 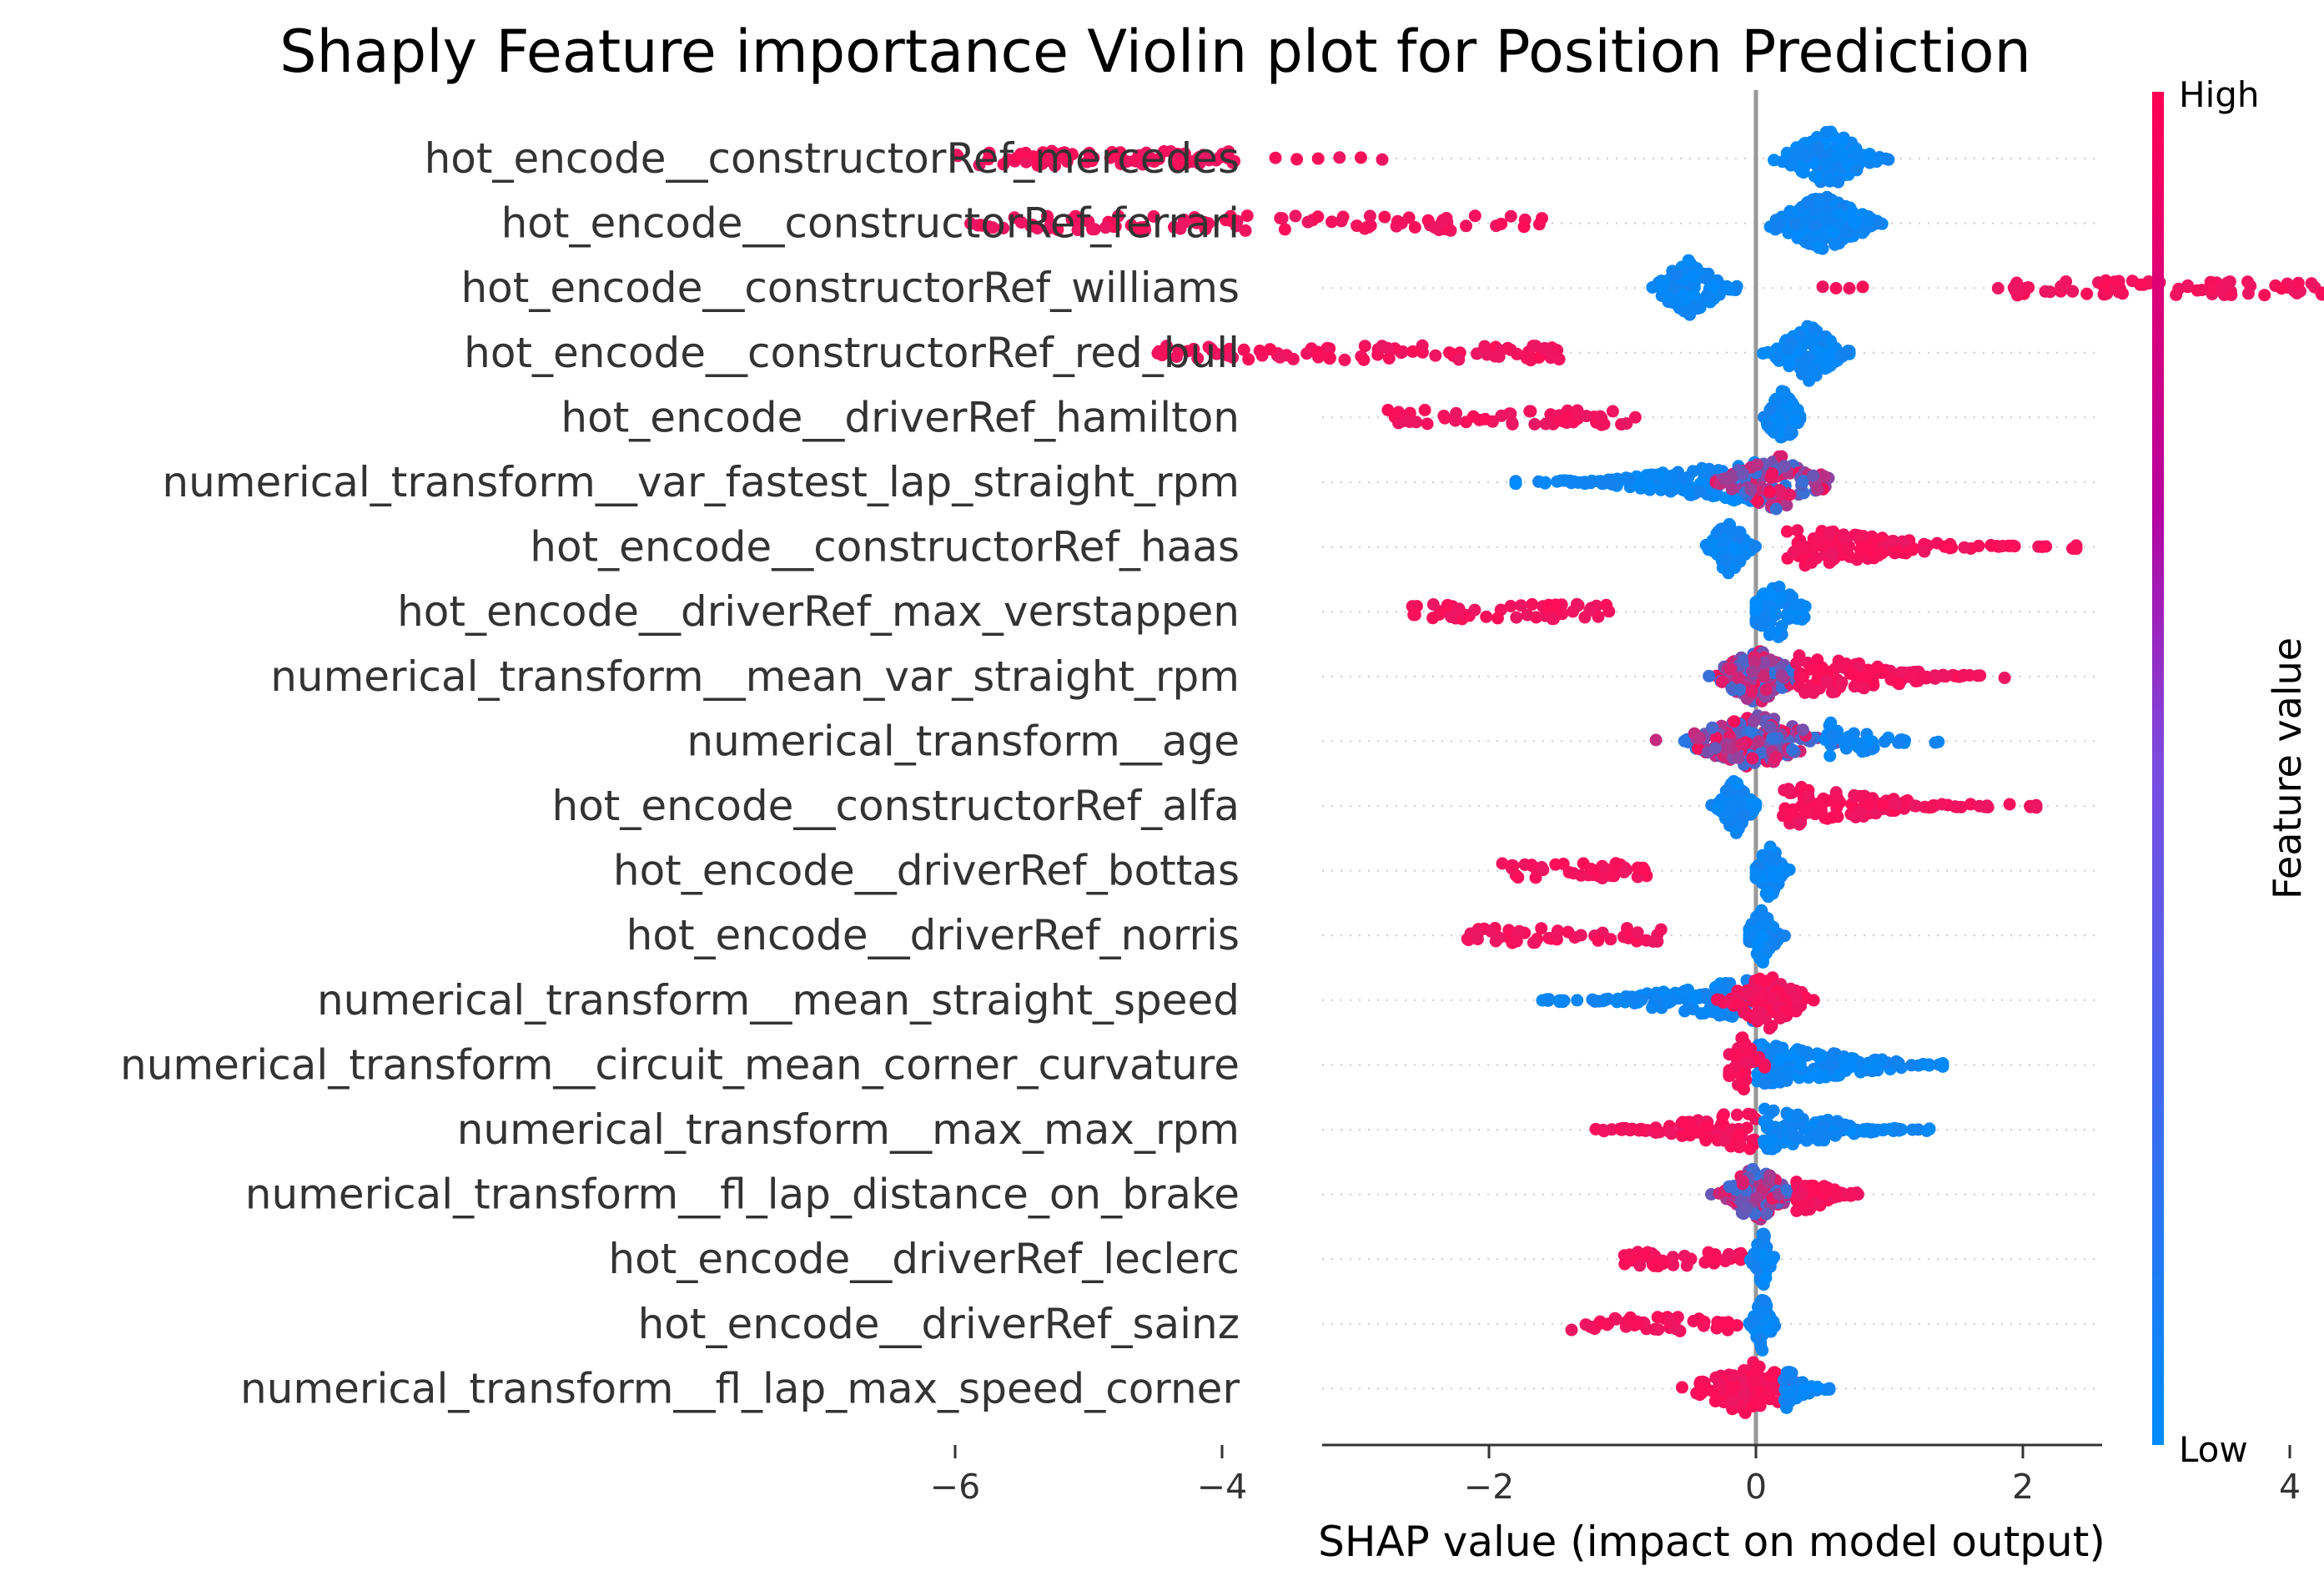 I want to click on x-axis-title: SHAP value (impact on model output), so click(x=1711, y=1542).